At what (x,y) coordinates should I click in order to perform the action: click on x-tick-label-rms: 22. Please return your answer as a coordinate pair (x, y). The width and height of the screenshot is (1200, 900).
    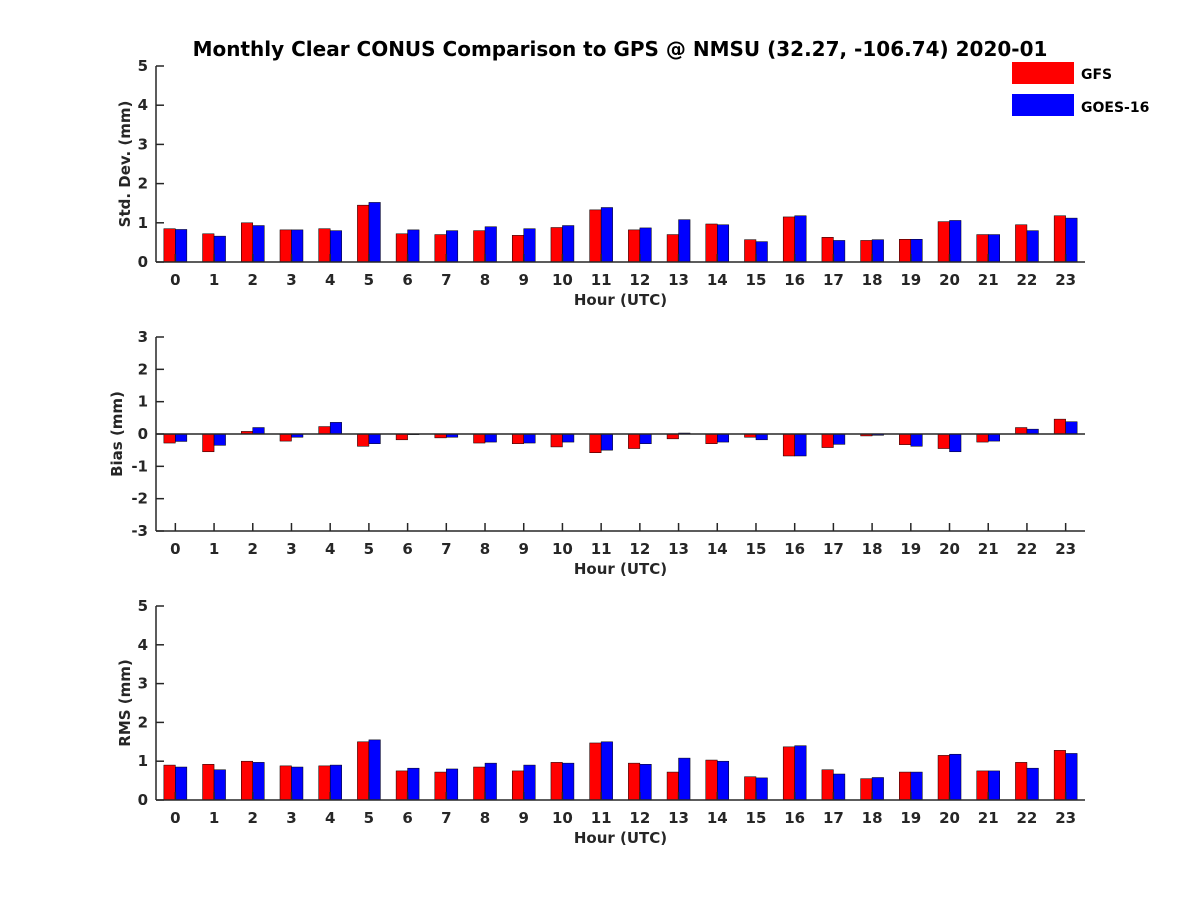
    Looking at the image, I should click on (1027, 818).